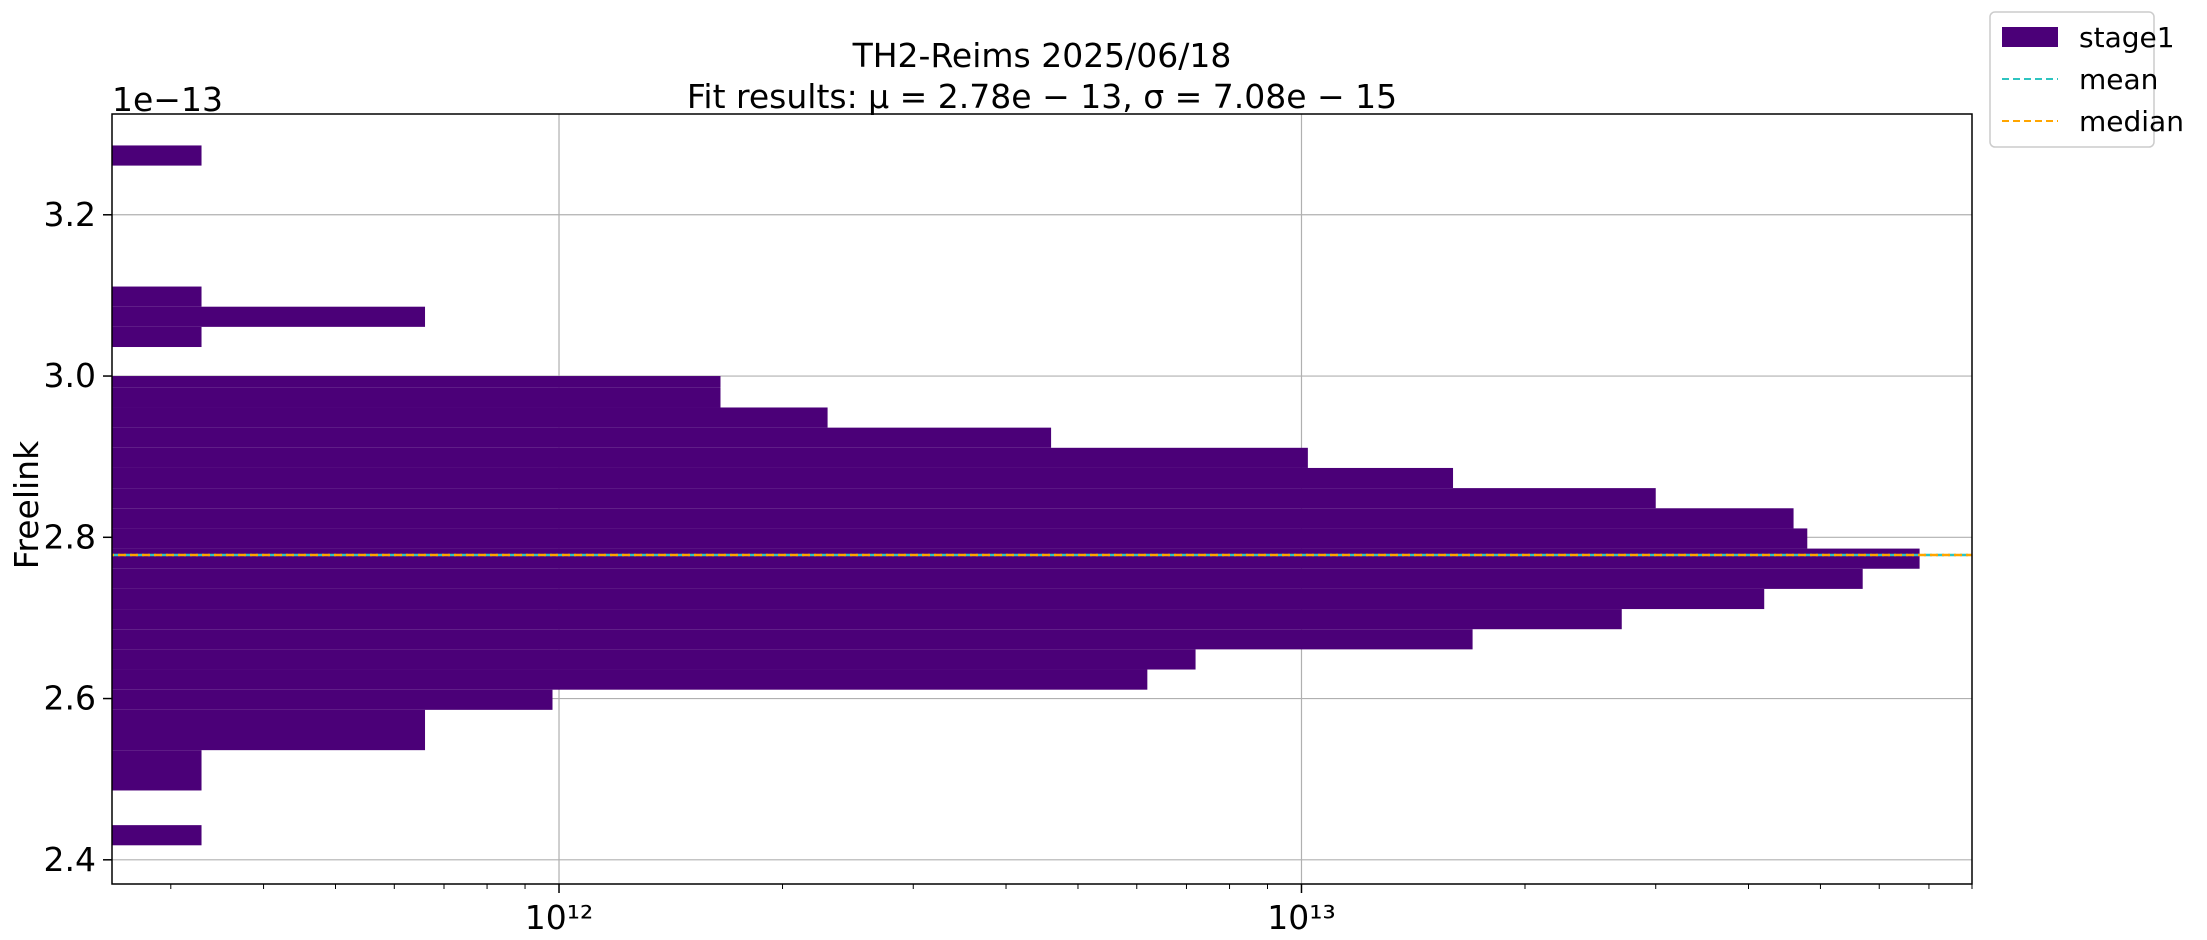  What do you see at coordinates (70, 536) in the screenshot?
I see `y-tick-label: 2.8` at bounding box center [70, 536].